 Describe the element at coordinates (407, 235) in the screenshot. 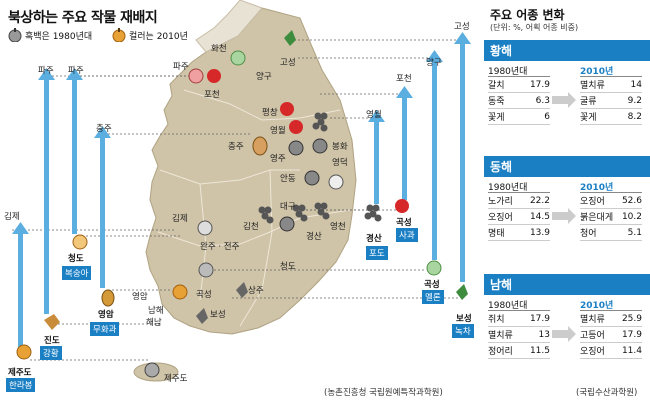

I see `tag-apple: 사과` at that location.